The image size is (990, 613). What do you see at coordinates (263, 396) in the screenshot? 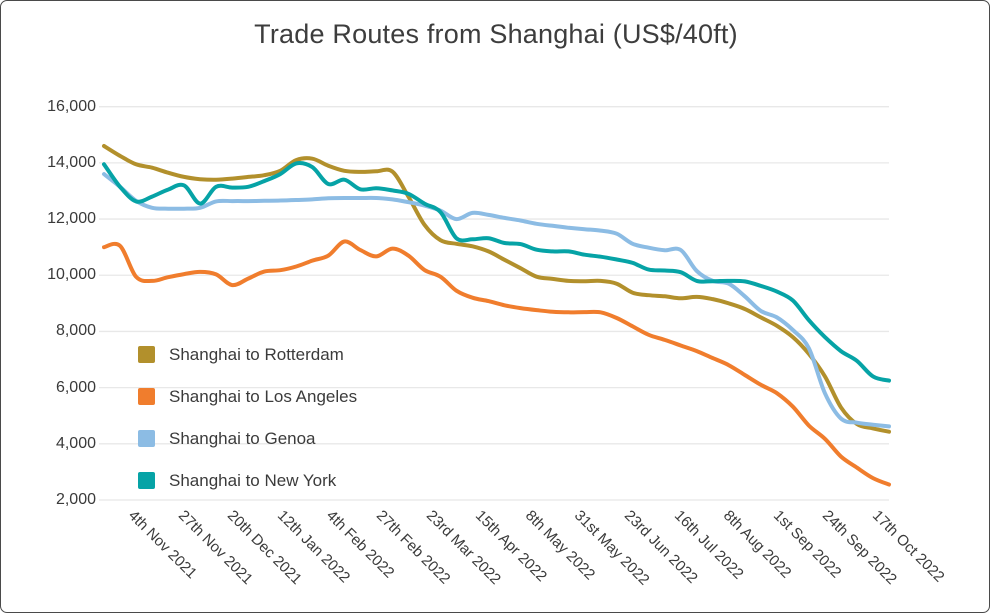
I see `legend-label: Shanghai to Los Angeles` at bounding box center [263, 396].